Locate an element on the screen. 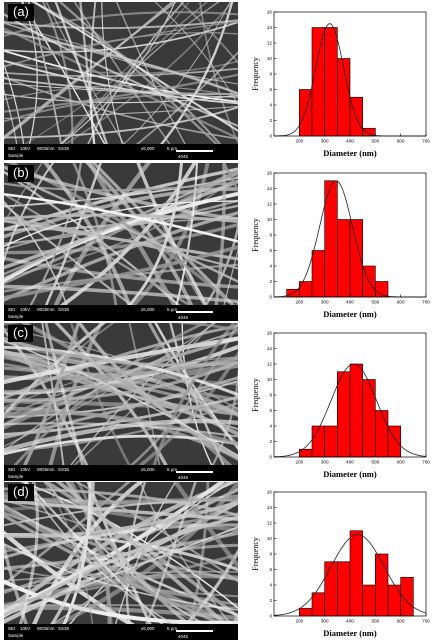 This screenshot has height=643, width=438. x-tick-label: 400 is located at coordinates (350, 302).